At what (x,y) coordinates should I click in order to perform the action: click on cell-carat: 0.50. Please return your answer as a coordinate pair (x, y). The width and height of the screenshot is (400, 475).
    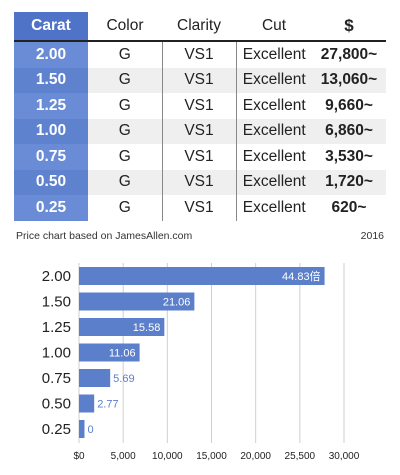
    Looking at the image, I should click on (51, 182).